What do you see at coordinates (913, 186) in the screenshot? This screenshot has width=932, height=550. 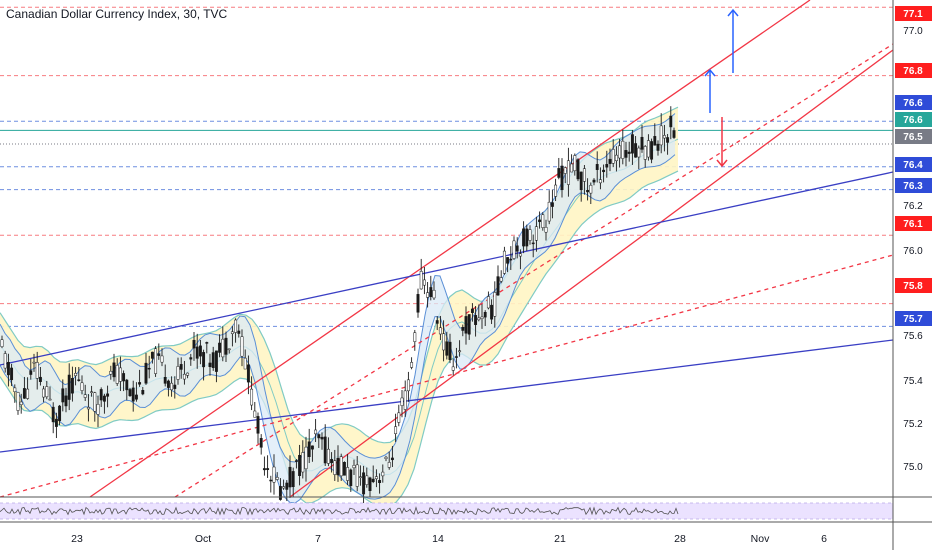 I see `price-label-text: 76.3` at bounding box center [913, 186].